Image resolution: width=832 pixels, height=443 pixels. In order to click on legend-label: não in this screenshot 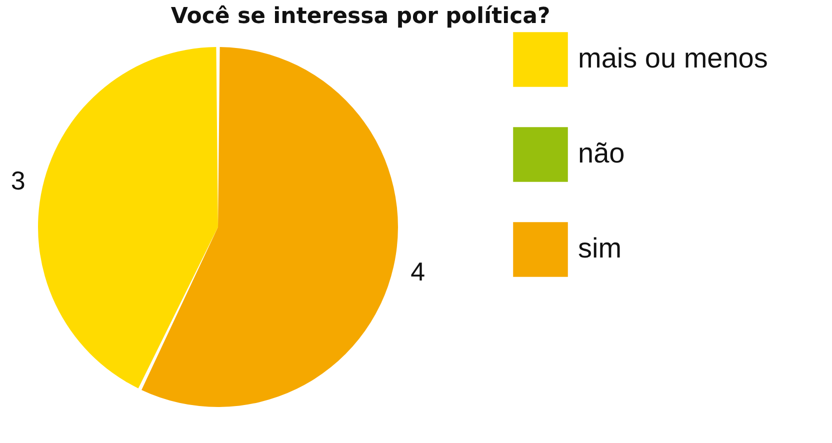, I will do `click(601, 153)`.